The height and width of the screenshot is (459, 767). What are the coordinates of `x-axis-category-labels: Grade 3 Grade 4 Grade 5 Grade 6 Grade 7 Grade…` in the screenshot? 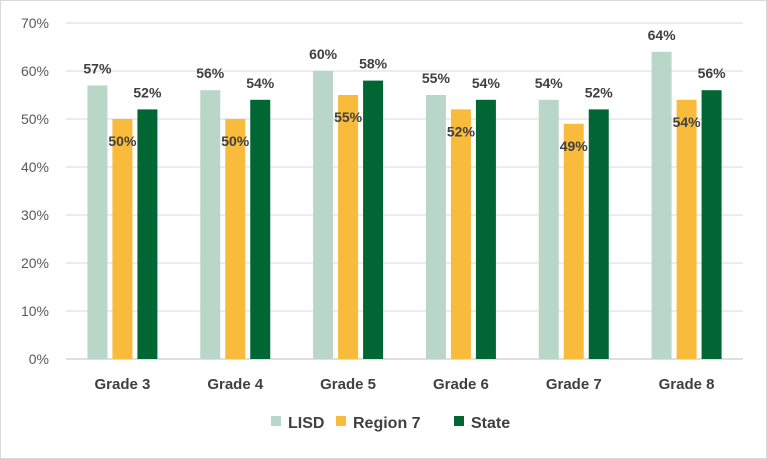 It's located at (404, 384).